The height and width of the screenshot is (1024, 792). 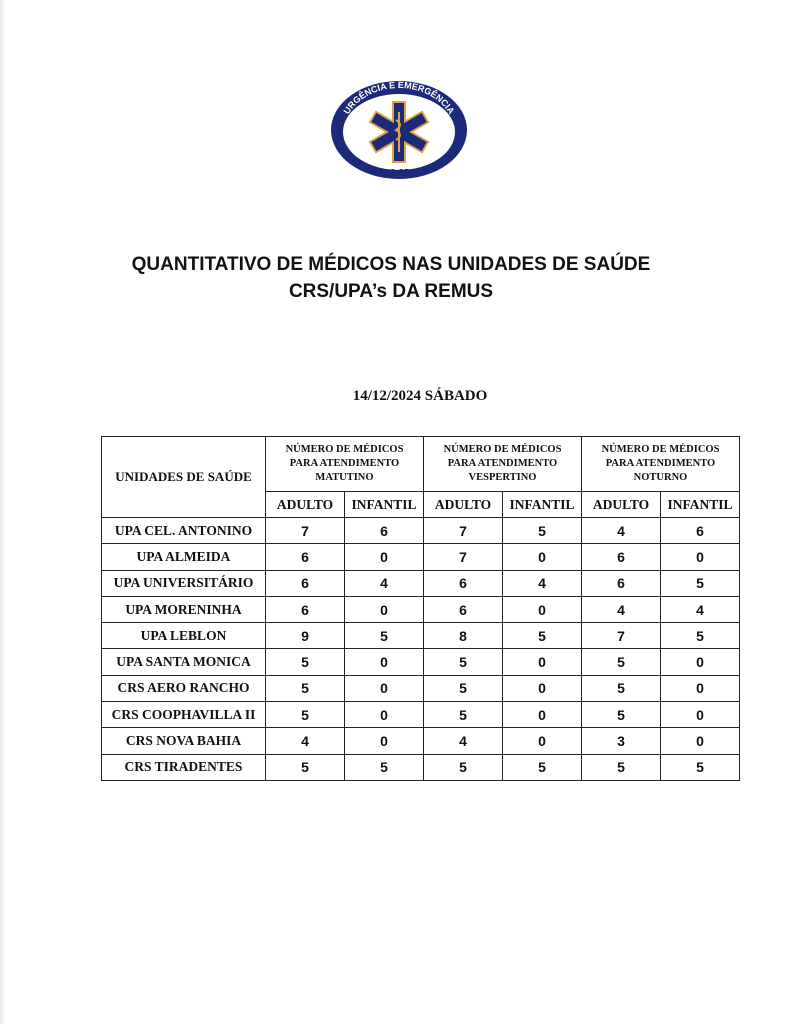 I want to click on table-row: UPA UNIVERSITÁRIO 6 4 6 4 6 5, so click(x=420, y=583).